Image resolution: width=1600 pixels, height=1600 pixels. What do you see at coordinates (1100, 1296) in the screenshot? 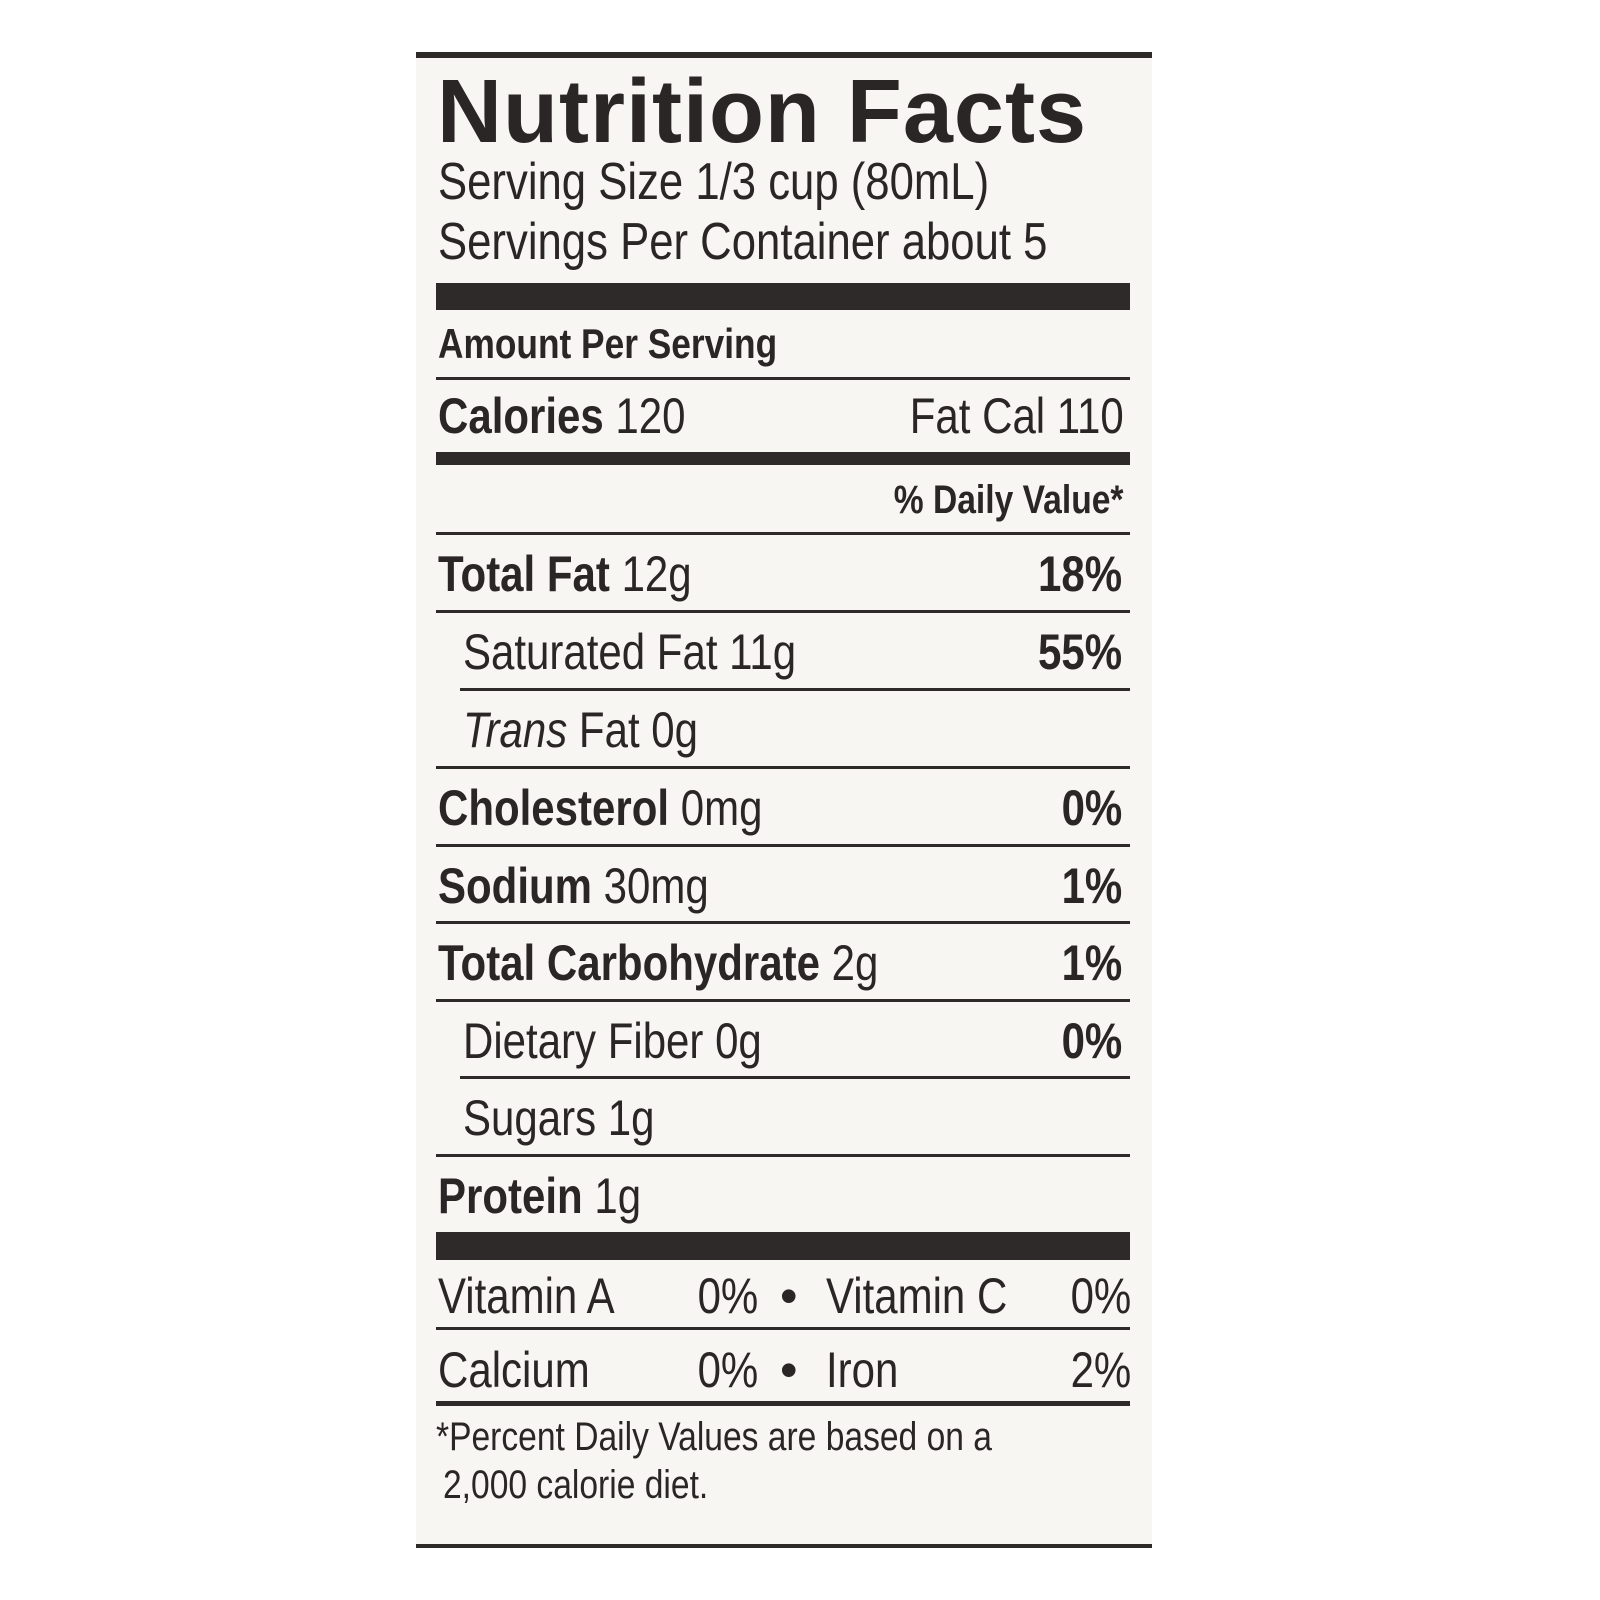
I see `vitamin-c-dv: 0%` at bounding box center [1100, 1296].